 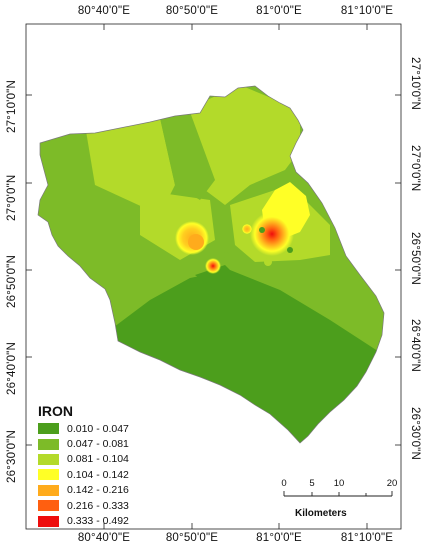 I want to click on lon-label-top: 81°0'0"E, so click(x=279, y=11).